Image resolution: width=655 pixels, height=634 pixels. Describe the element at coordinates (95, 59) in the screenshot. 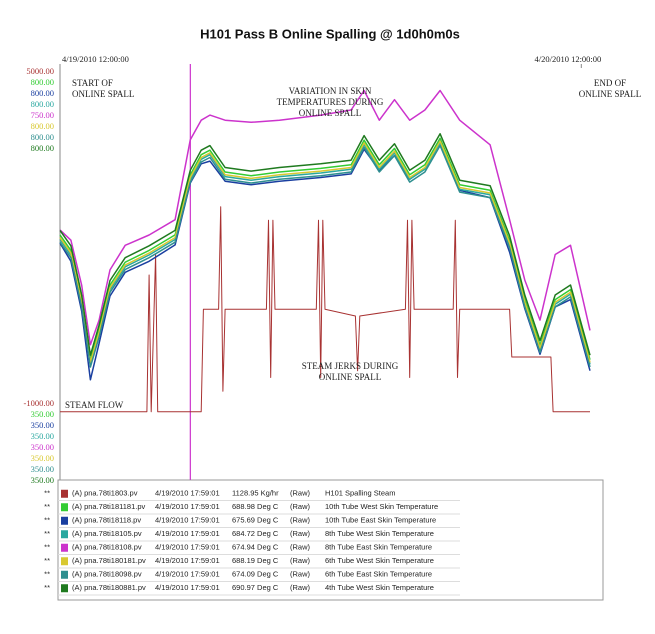

I see `x-tick-label: 4/19/2010 12:00:00` at that location.